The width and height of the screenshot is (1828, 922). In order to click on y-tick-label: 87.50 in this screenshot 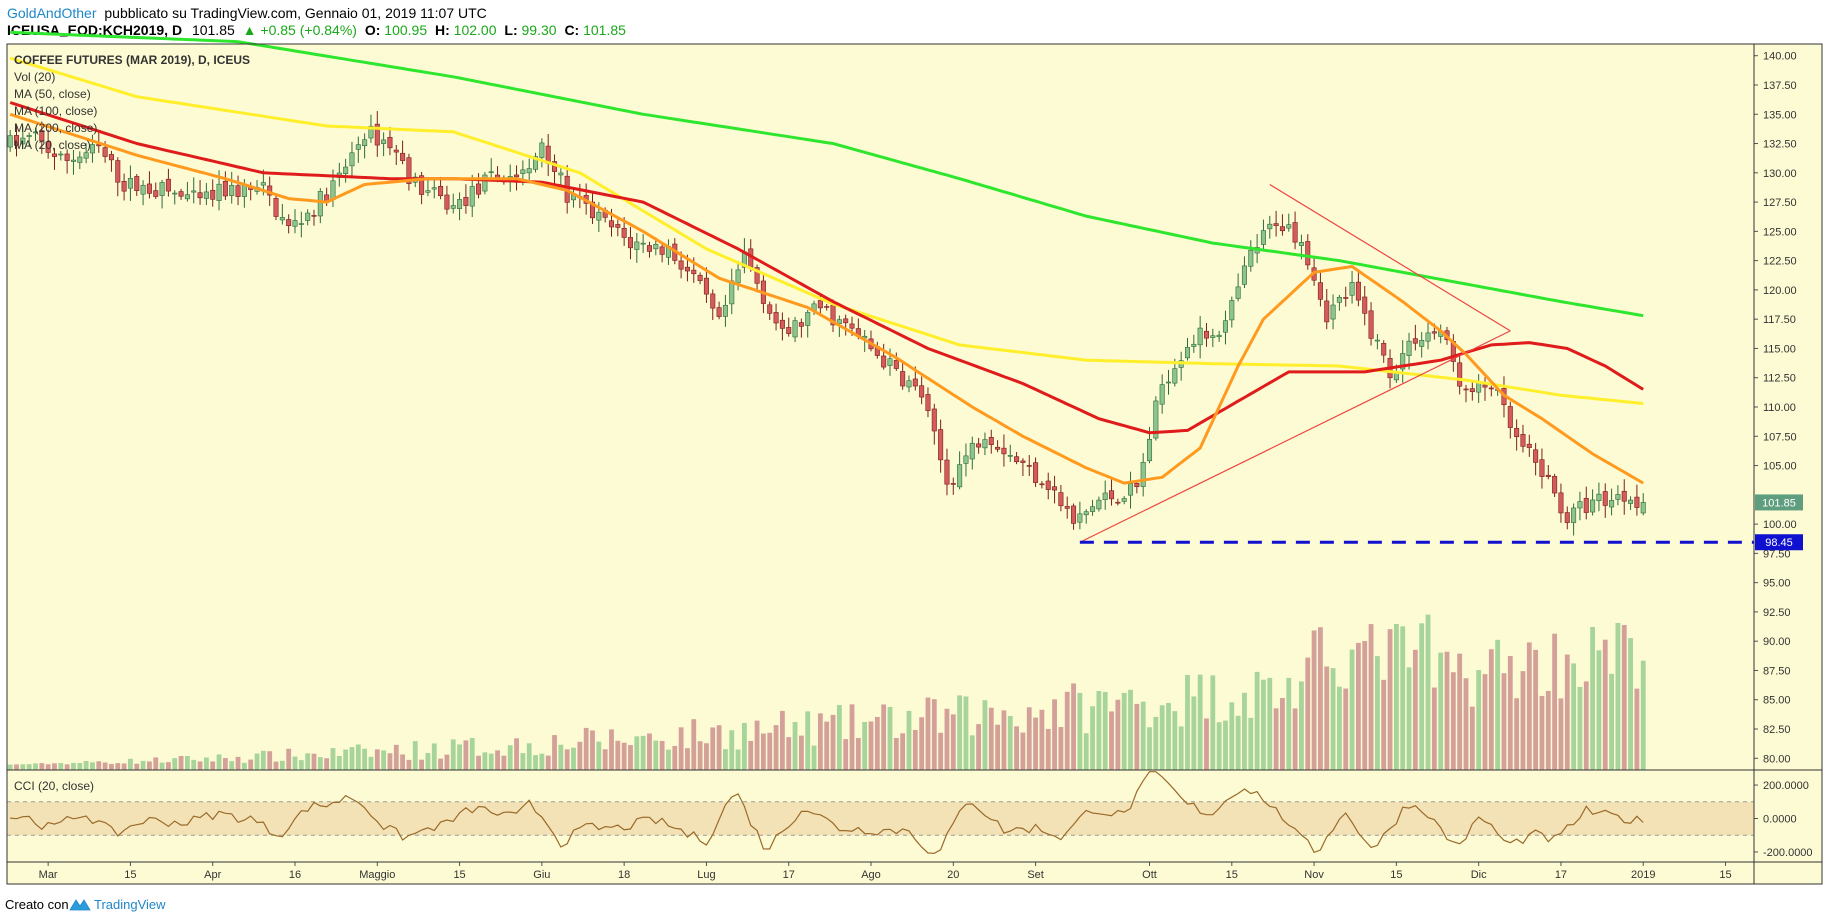, I will do `click(1777, 671)`.